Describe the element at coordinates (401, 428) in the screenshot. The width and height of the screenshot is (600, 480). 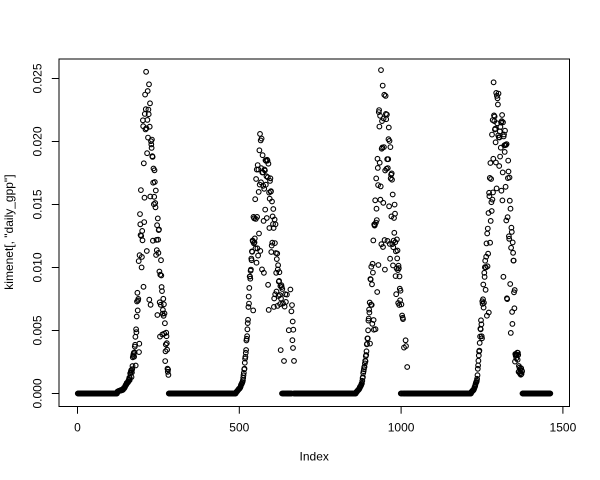
I see `svg-text: 1000` at that location.